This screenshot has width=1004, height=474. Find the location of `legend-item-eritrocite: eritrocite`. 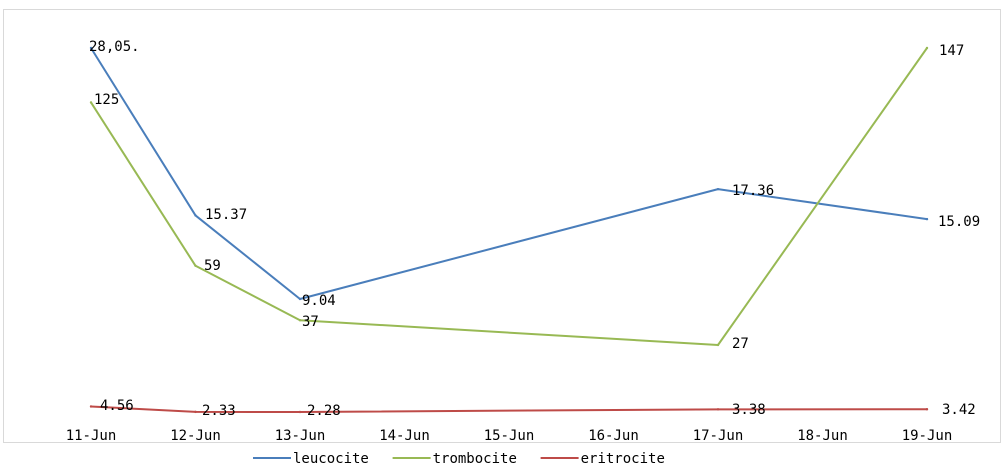

legend-item-eritrocite: eritrocite is located at coordinates (602, 459).